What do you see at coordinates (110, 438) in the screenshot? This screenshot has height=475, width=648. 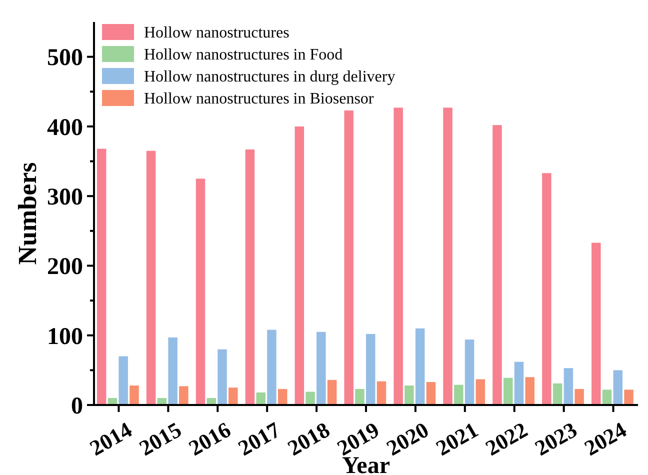 I see `x-tick-label: 2014` at bounding box center [110, 438].